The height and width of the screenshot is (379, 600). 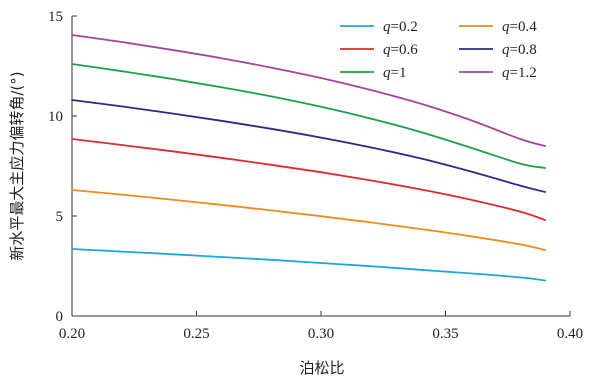 I want to click on y-tick-label: 0, so click(x=60, y=317).